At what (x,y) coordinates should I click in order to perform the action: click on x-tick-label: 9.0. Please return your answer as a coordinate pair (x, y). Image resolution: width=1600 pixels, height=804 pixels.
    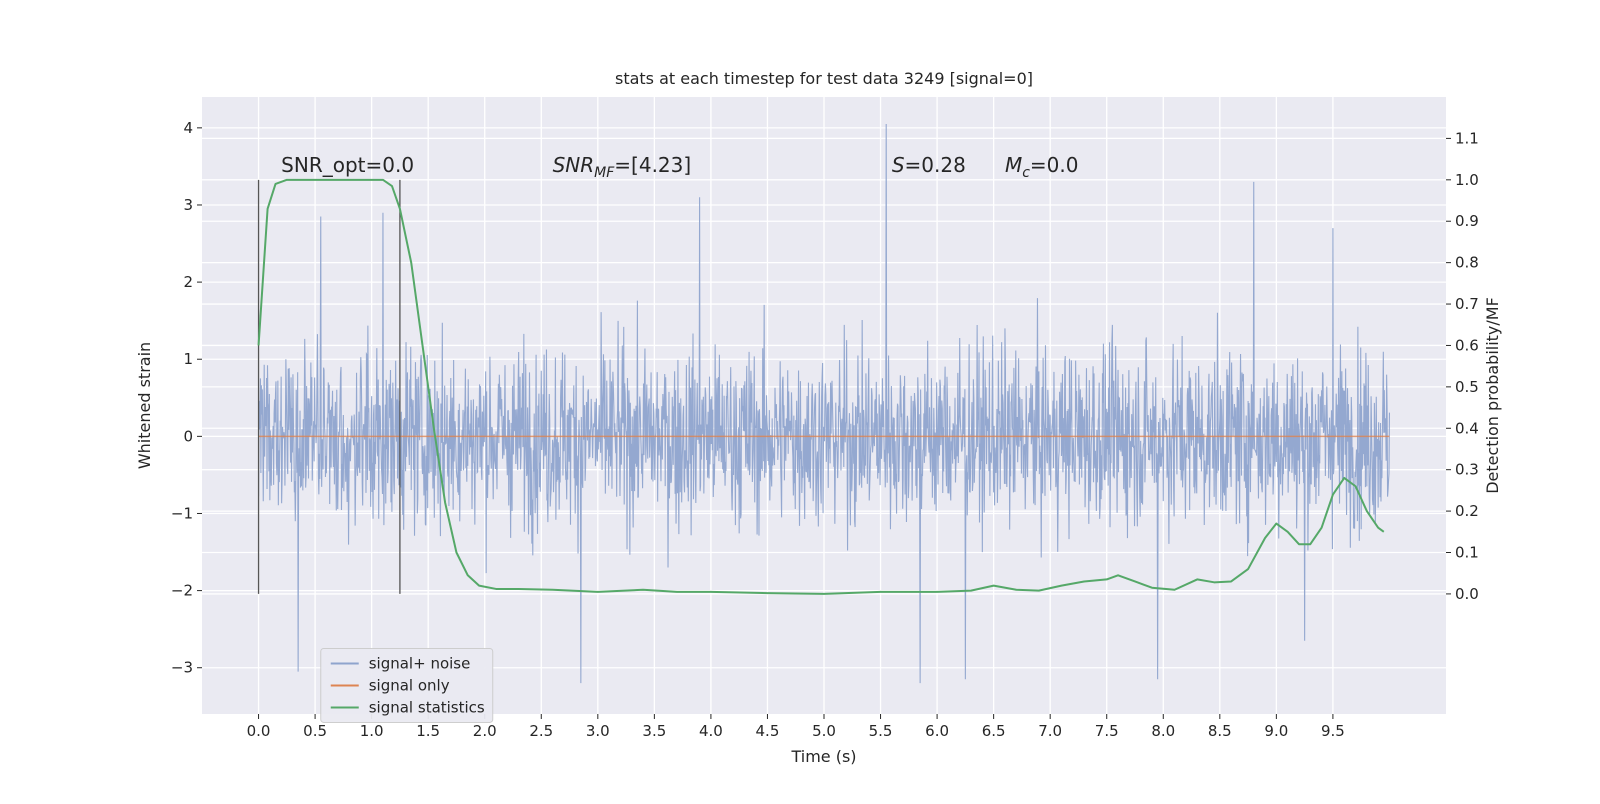
    Looking at the image, I should click on (1276, 731).